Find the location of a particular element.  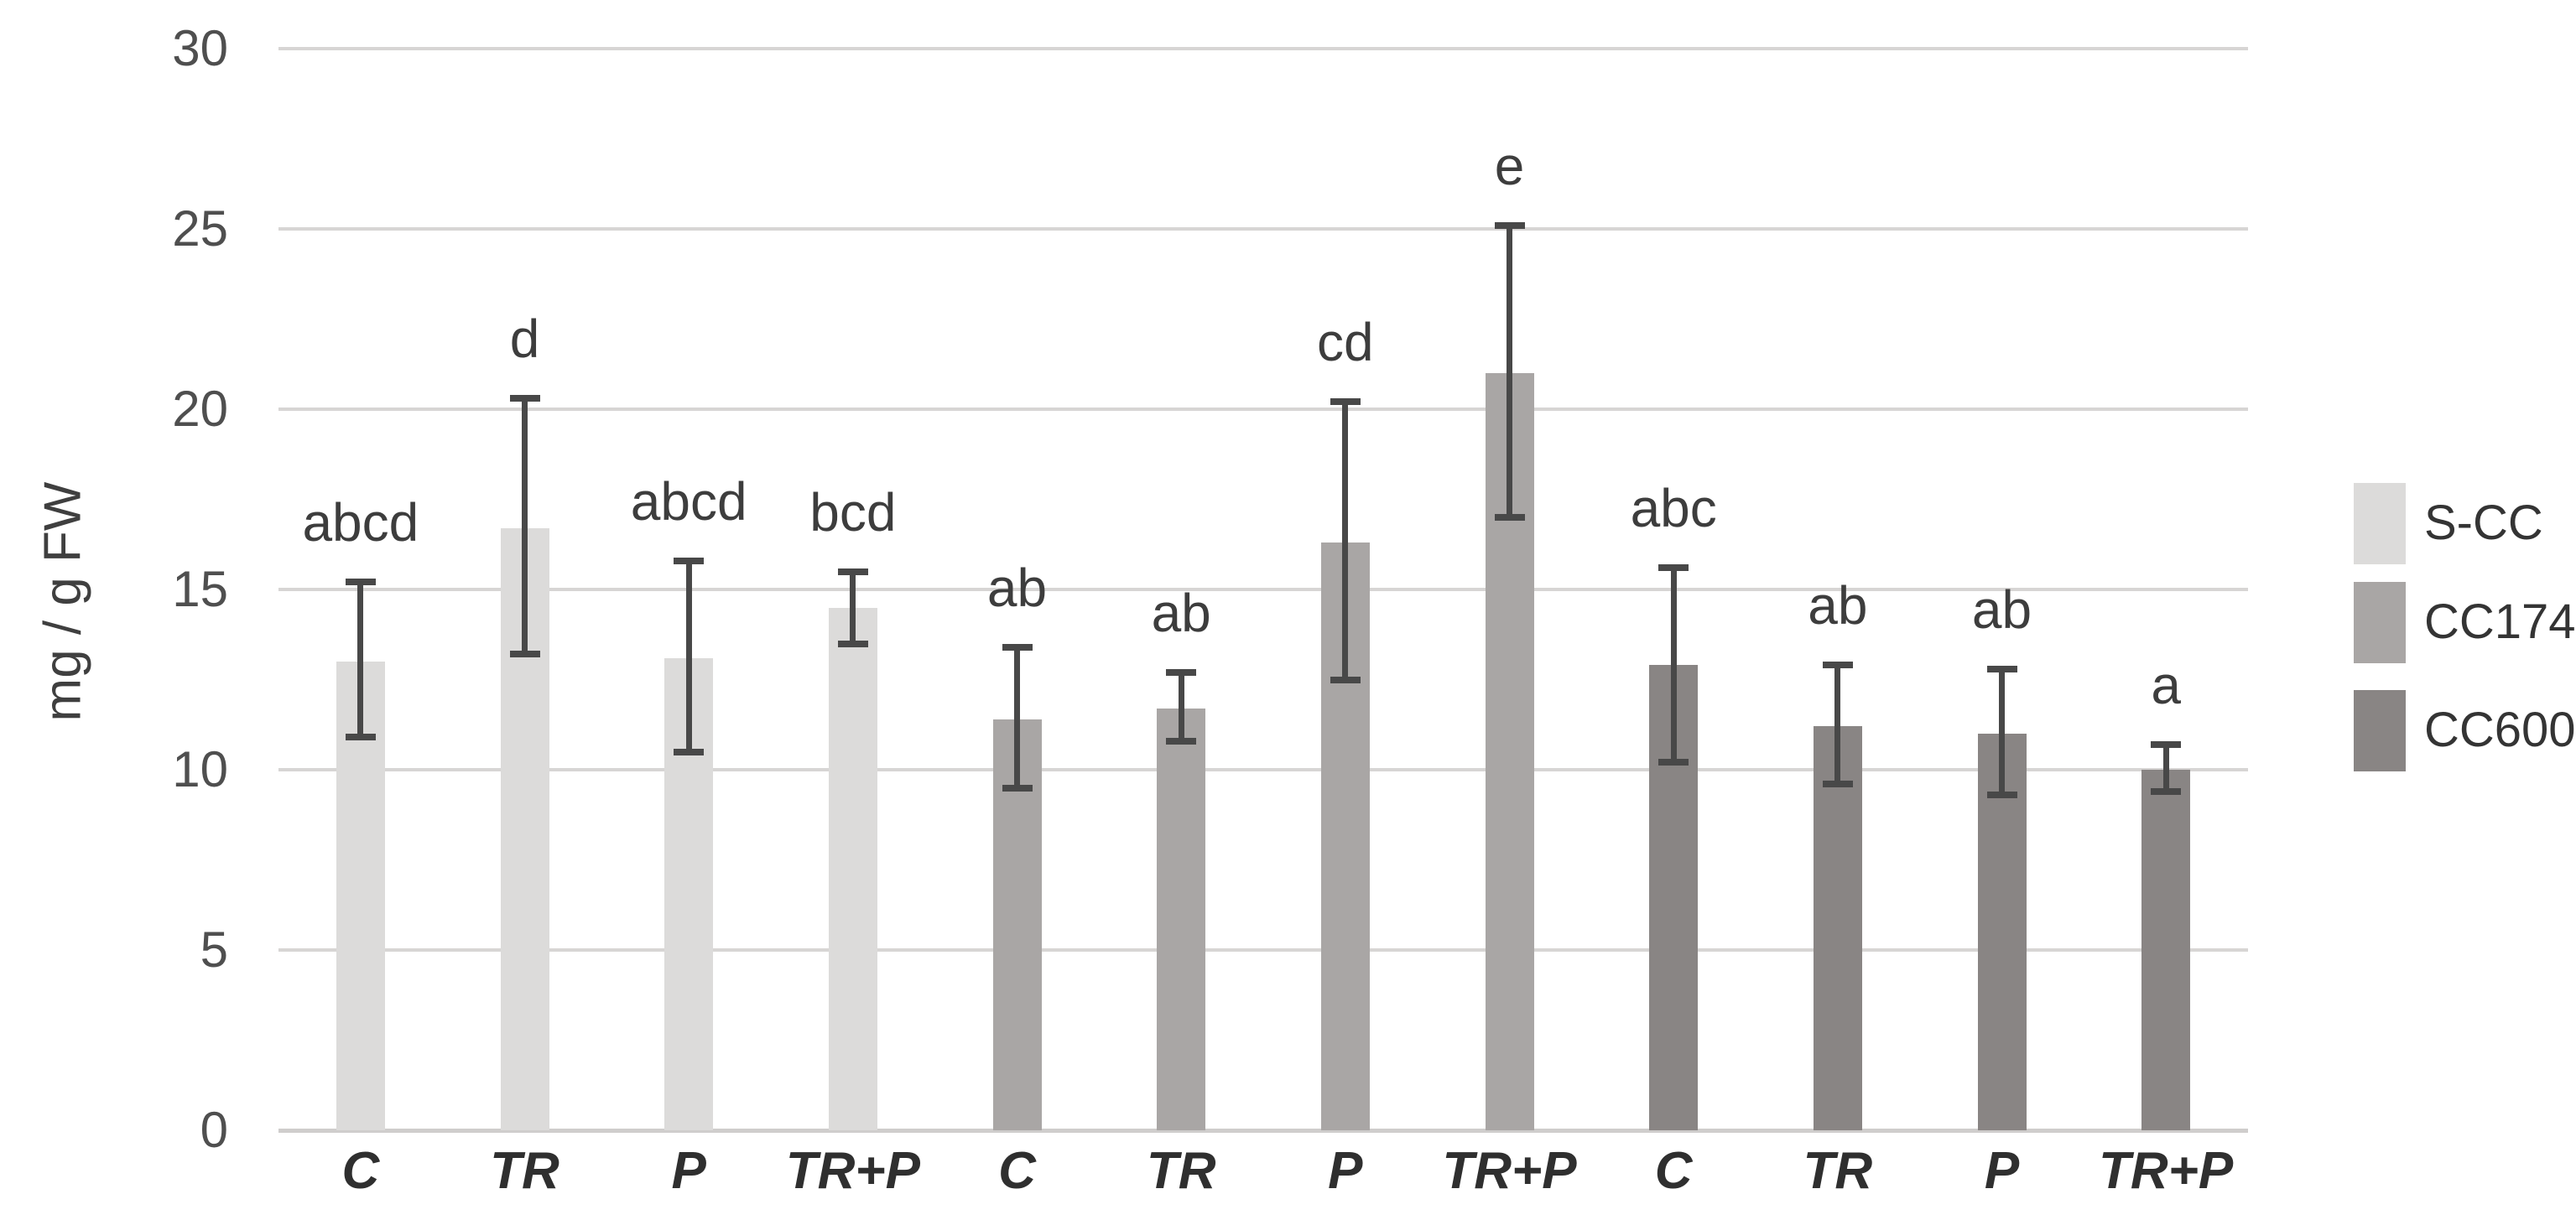

y-tick-label: 0 is located at coordinates (214, 1130).